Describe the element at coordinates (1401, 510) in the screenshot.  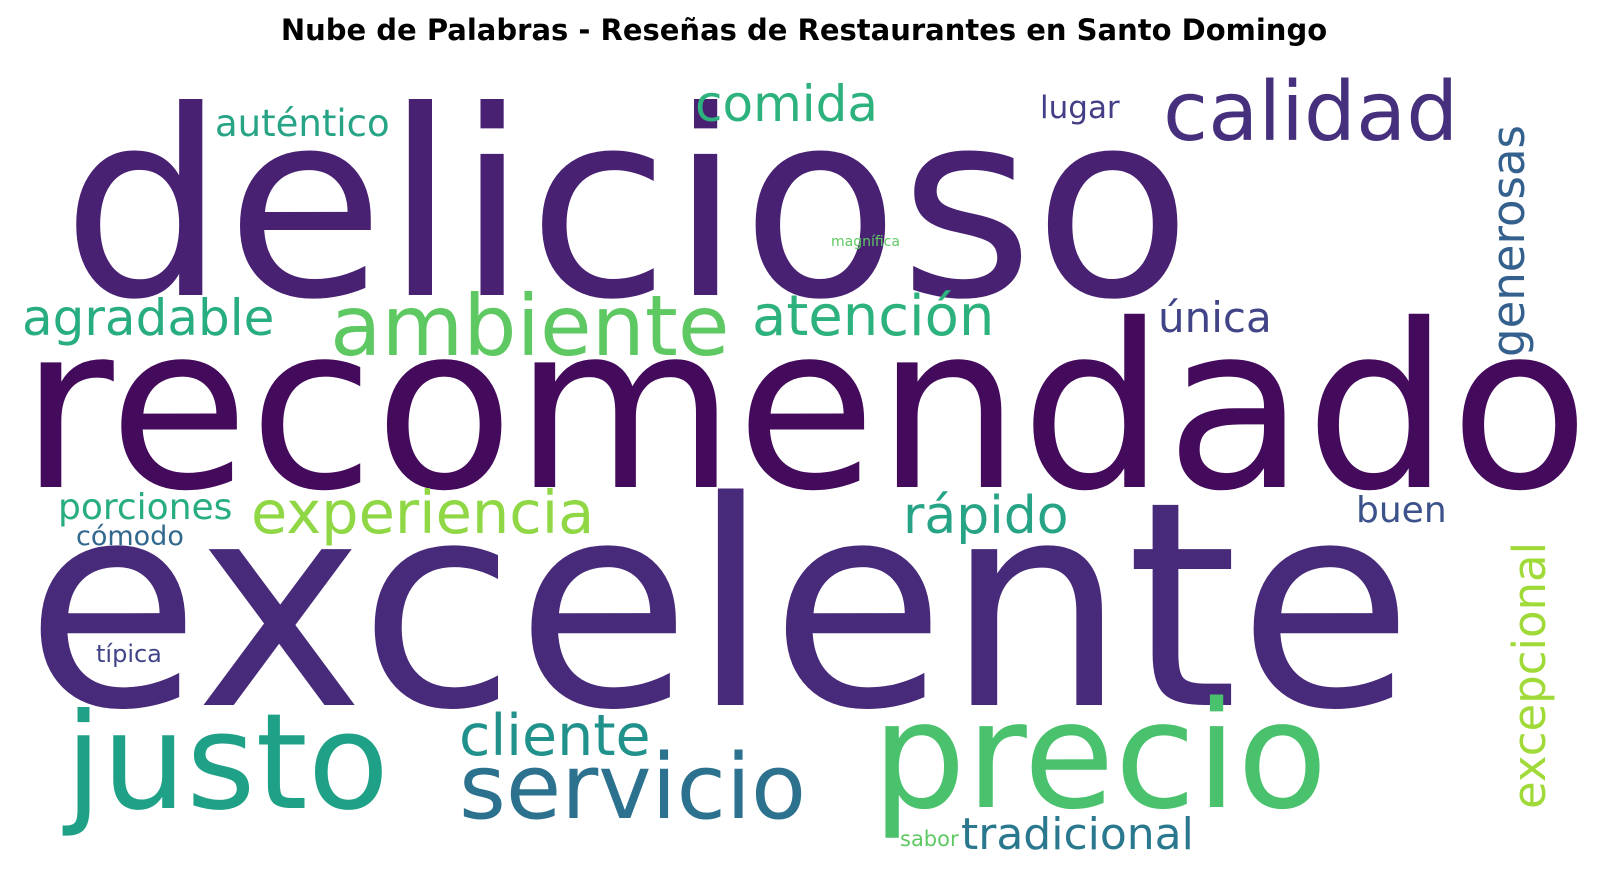
I see `word-buen: buen` at that location.